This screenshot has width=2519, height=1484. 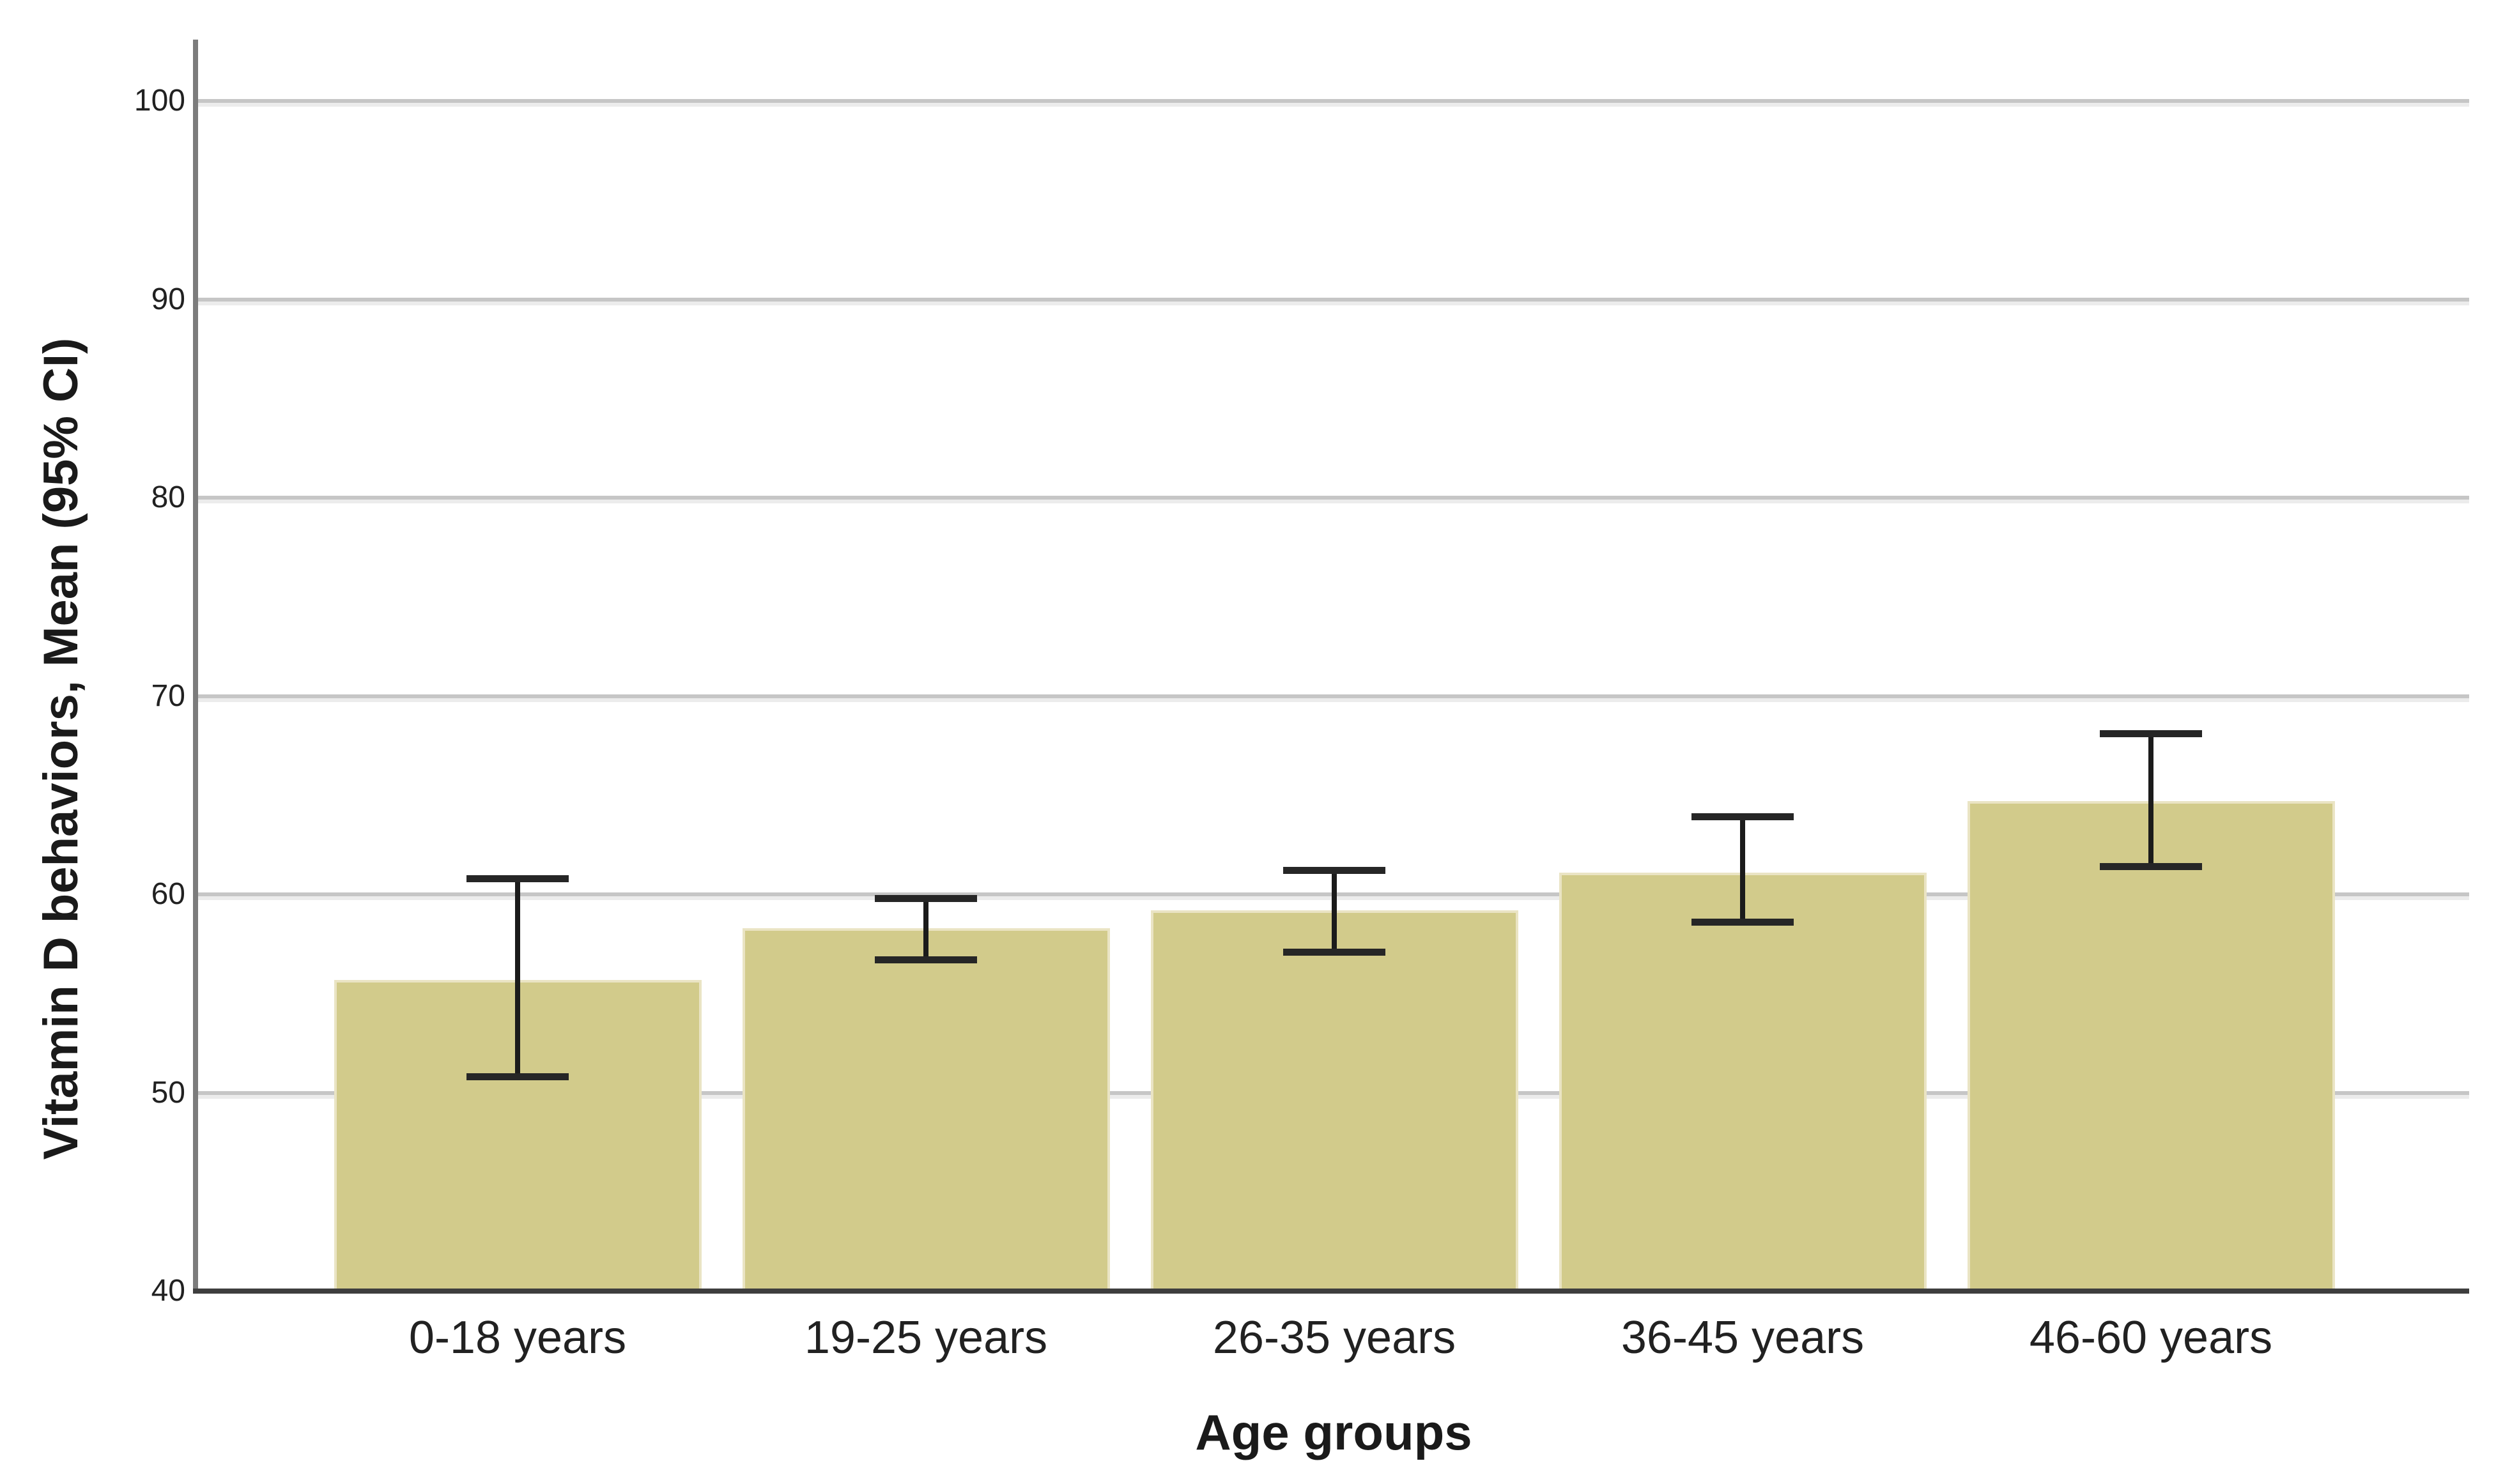 What do you see at coordinates (517, 1337) in the screenshot?
I see `x-category-label-1: 0-18 years` at bounding box center [517, 1337].